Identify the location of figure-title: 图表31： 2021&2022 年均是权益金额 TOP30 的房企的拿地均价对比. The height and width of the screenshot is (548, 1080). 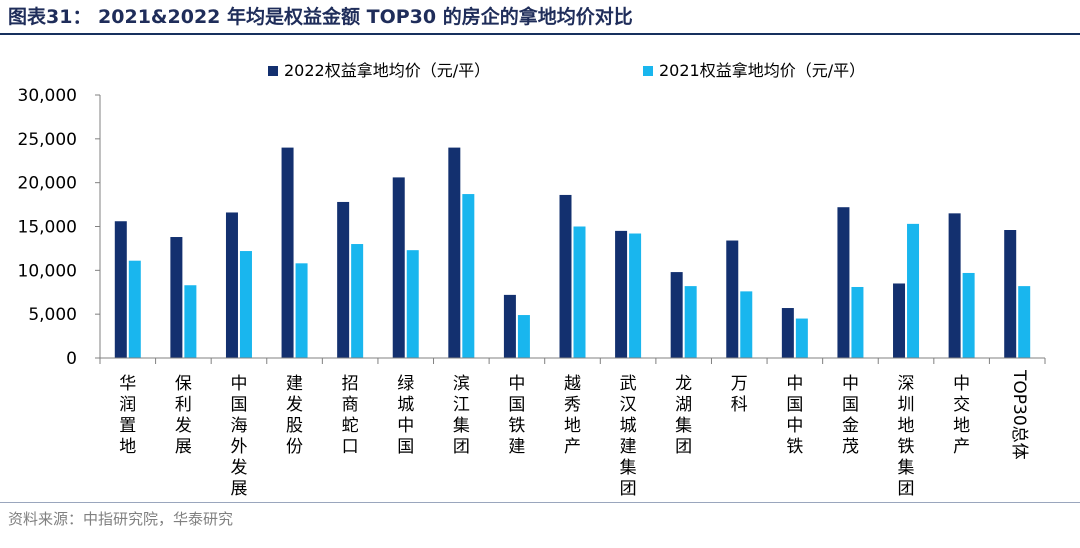
(320, 17).